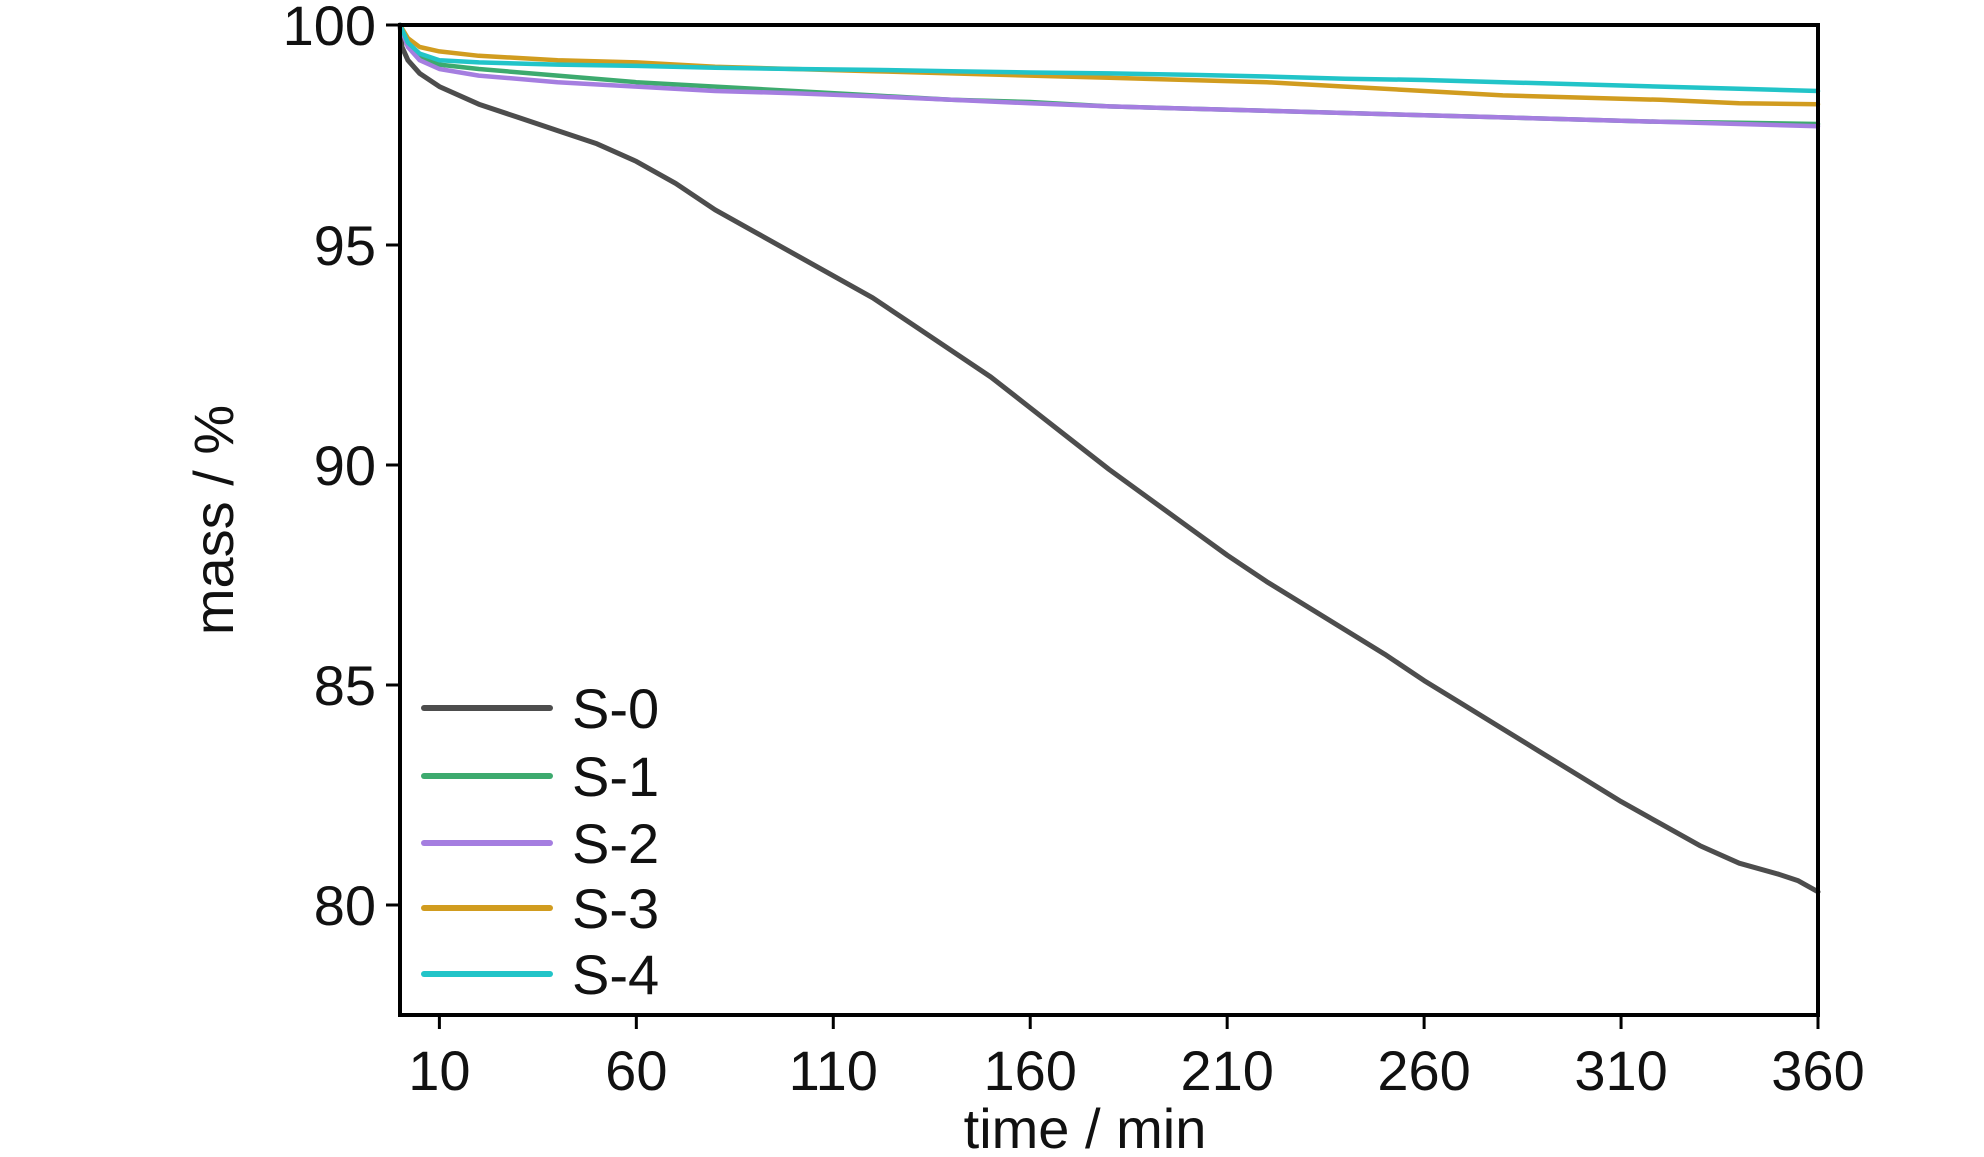  What do you see at coordinates (1620, 1070) in the screenshot?
I see `x-tick-label: 310` at bounding box center [1620, 1070].